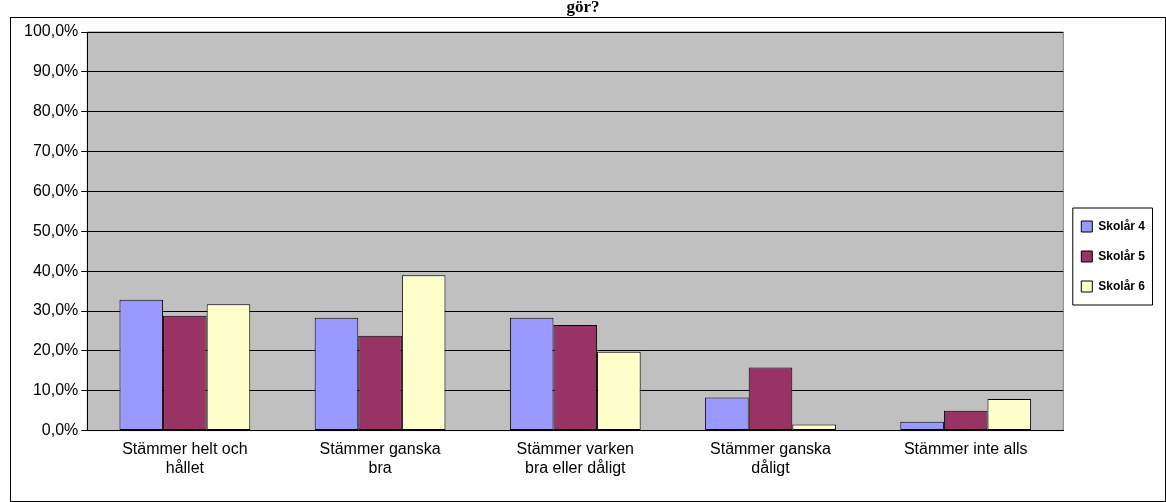 This screenshot has width=1166, height=502. I want to click on y-tick-label: 80,0%, so click(55, 111).